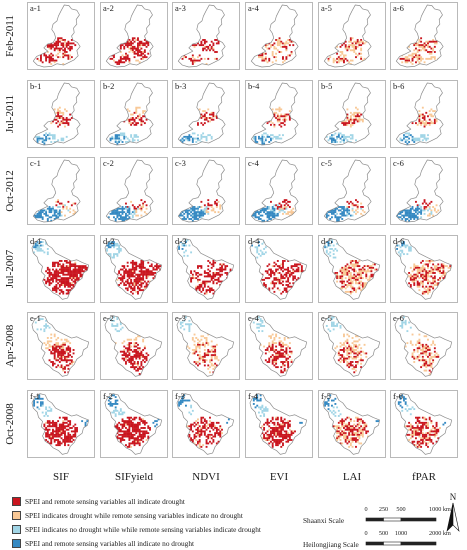 The width and height of the screenshot is (467, 550). What do you see at coordinates (180, 163) in the screenshot?
I see `panel-label: c-3` at bounding box center [180, 163].